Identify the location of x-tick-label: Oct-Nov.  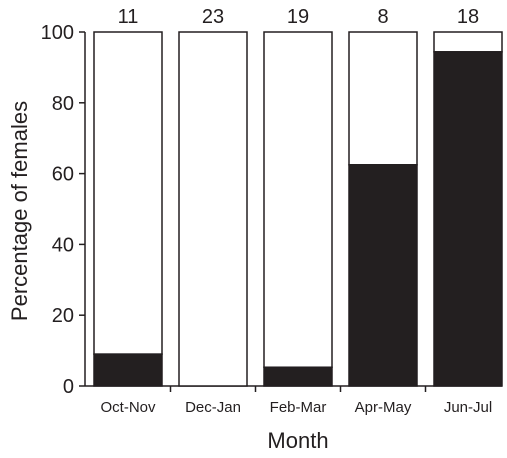
(128, 407).